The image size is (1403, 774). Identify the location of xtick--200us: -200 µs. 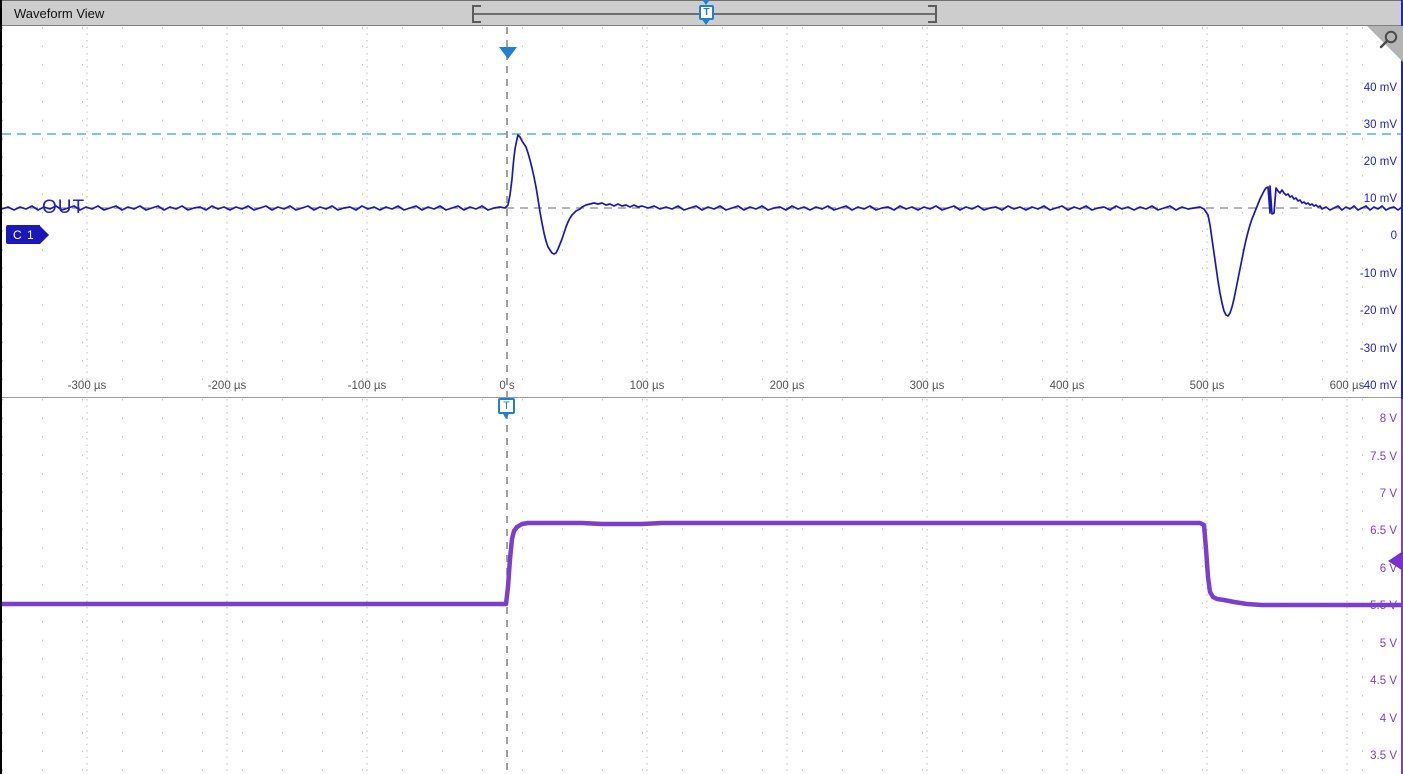
(227, 386).